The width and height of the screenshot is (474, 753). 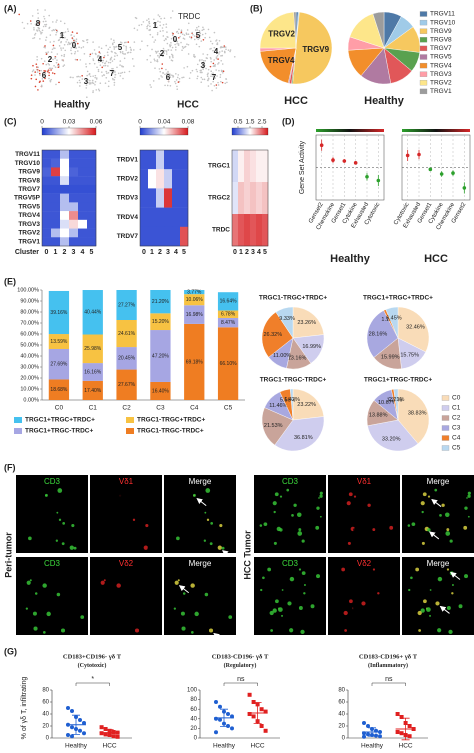 I want to click on value-label: 20.45%, so click(x=127, y=359).